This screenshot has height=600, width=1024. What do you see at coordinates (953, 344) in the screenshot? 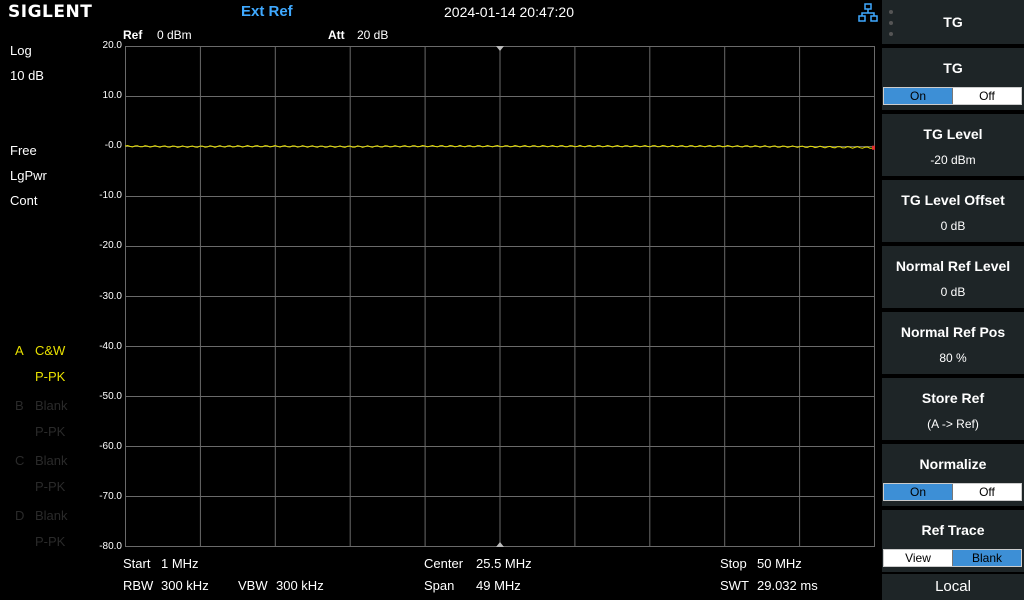
I see `normal-ref-pos-softkey: Normal Ref Pos 80 %` at bounding box center [953, 344].